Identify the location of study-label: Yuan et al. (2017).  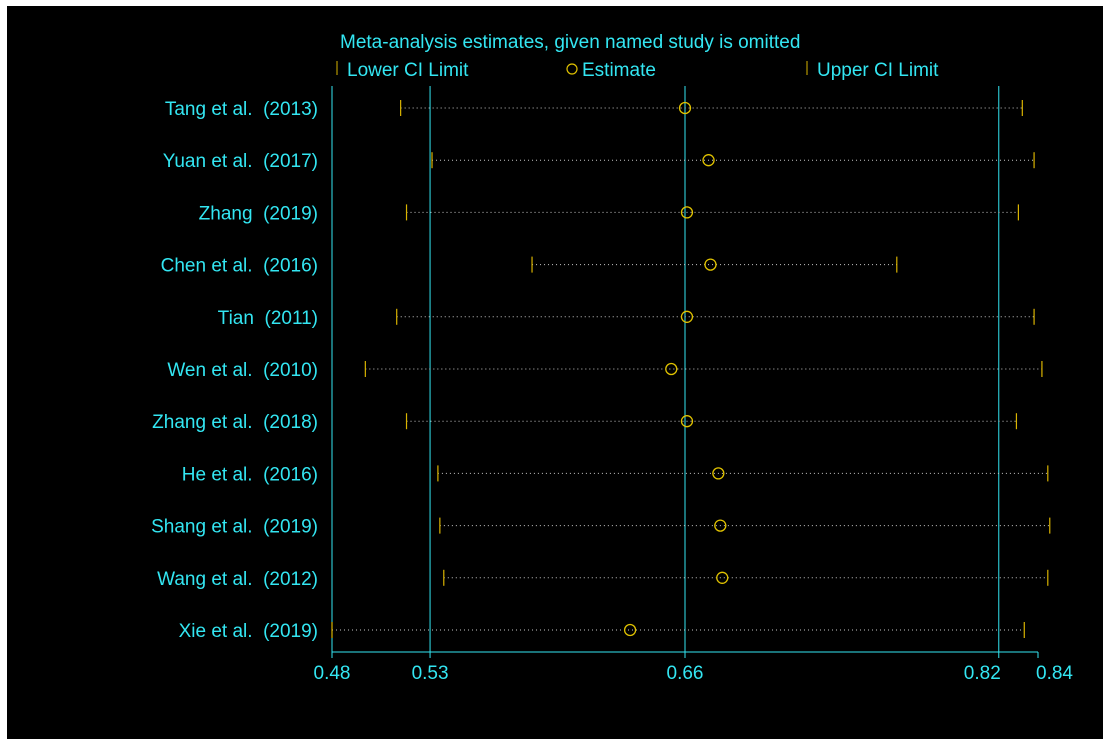
(240, 161).